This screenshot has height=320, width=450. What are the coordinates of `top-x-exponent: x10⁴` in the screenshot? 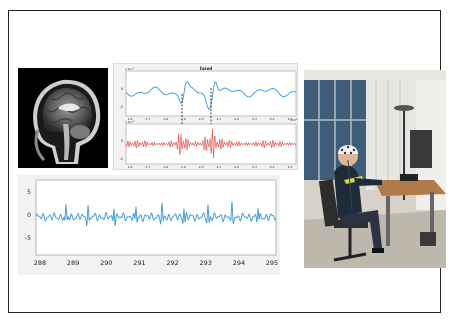 It's located at (294, 120).